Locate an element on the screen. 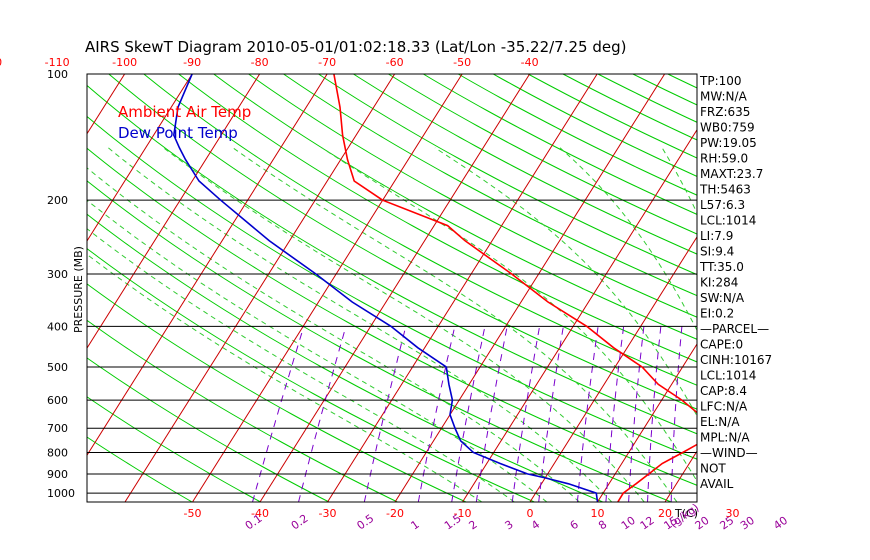  bottom-temp-tick-label: 10 is located at coordinates (598, 513).